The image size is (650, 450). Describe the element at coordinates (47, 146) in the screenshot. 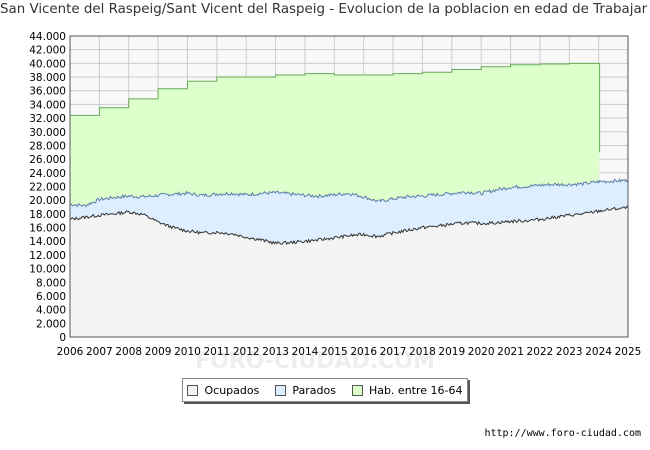

I see `y-tick-label: 28.000` at that location.